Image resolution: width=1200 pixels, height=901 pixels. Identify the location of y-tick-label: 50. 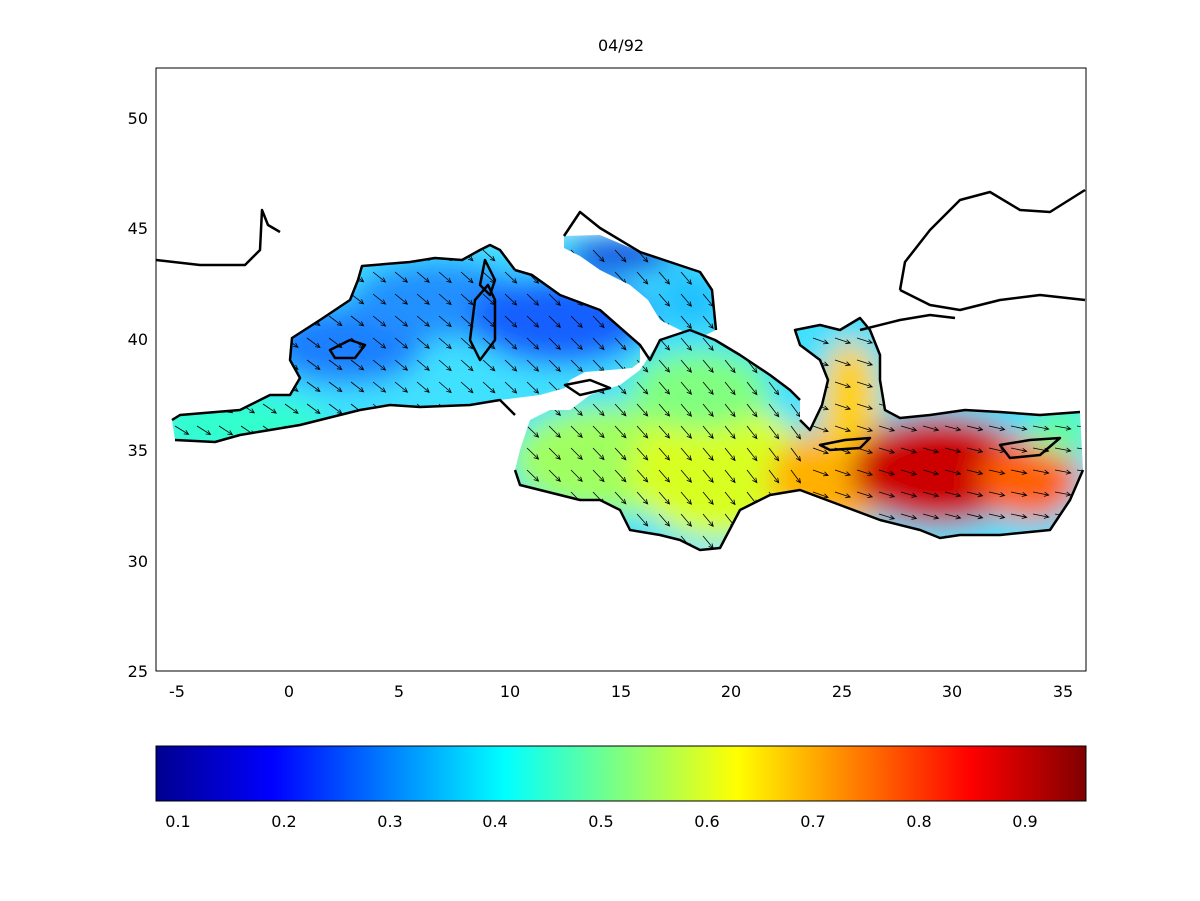
(138, 118).